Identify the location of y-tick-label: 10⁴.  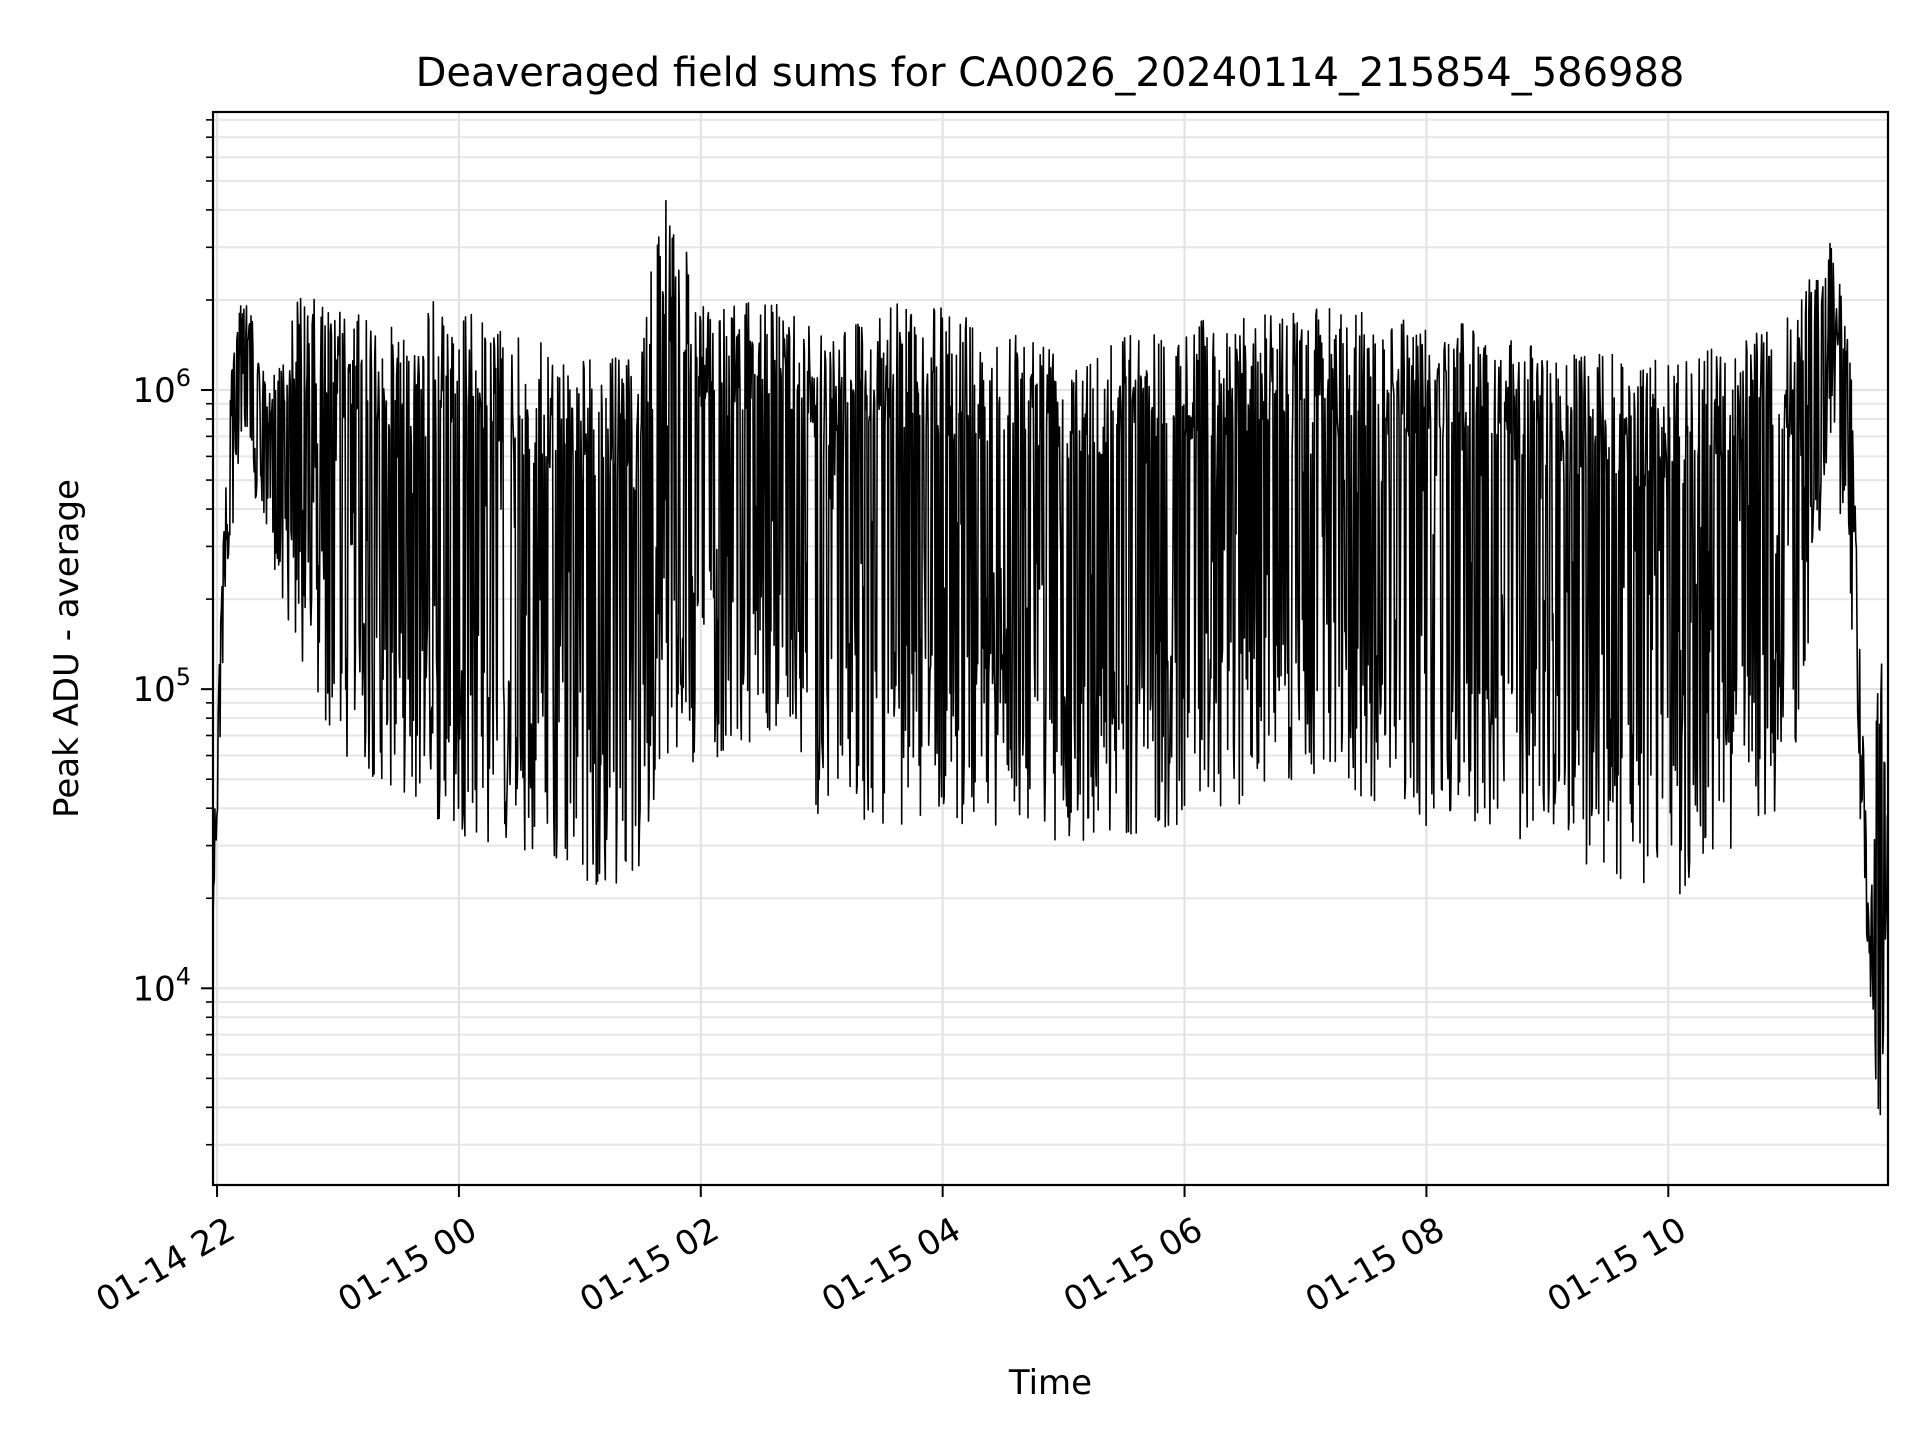
(161, 985).